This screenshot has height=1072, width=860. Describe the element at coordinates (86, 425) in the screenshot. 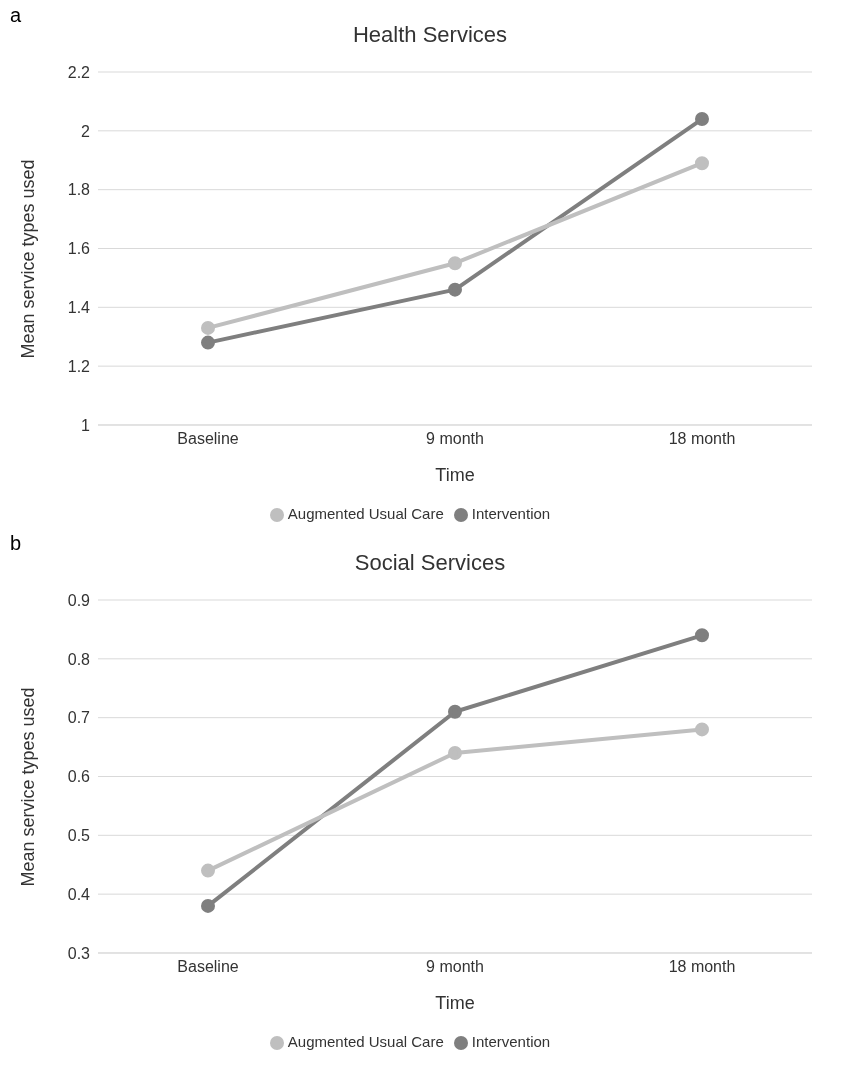

I see `y-tick-label: 1` at that location.